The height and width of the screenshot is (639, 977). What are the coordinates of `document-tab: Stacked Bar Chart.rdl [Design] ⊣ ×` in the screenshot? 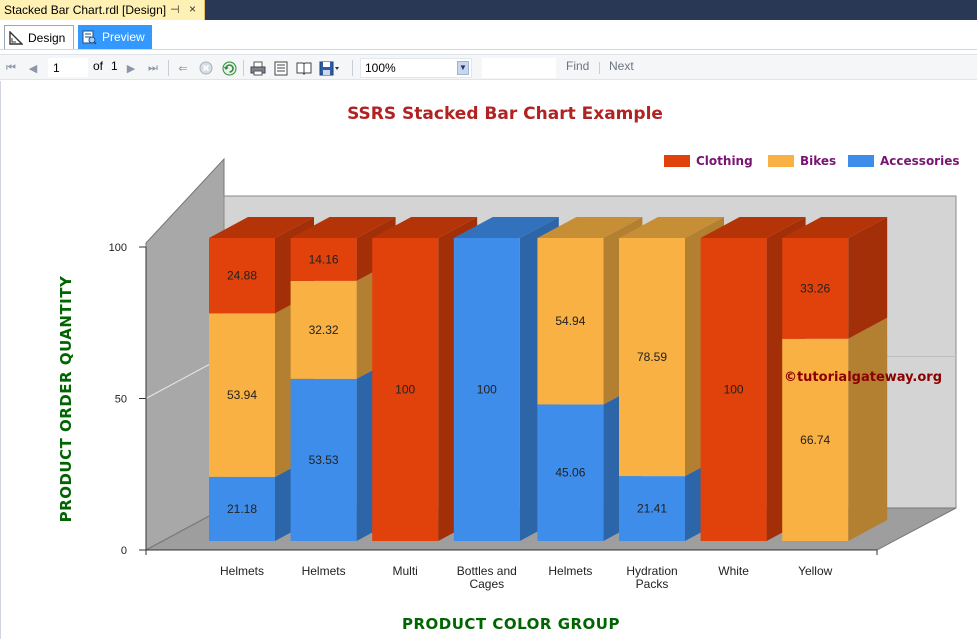 It's located at (102, 10).